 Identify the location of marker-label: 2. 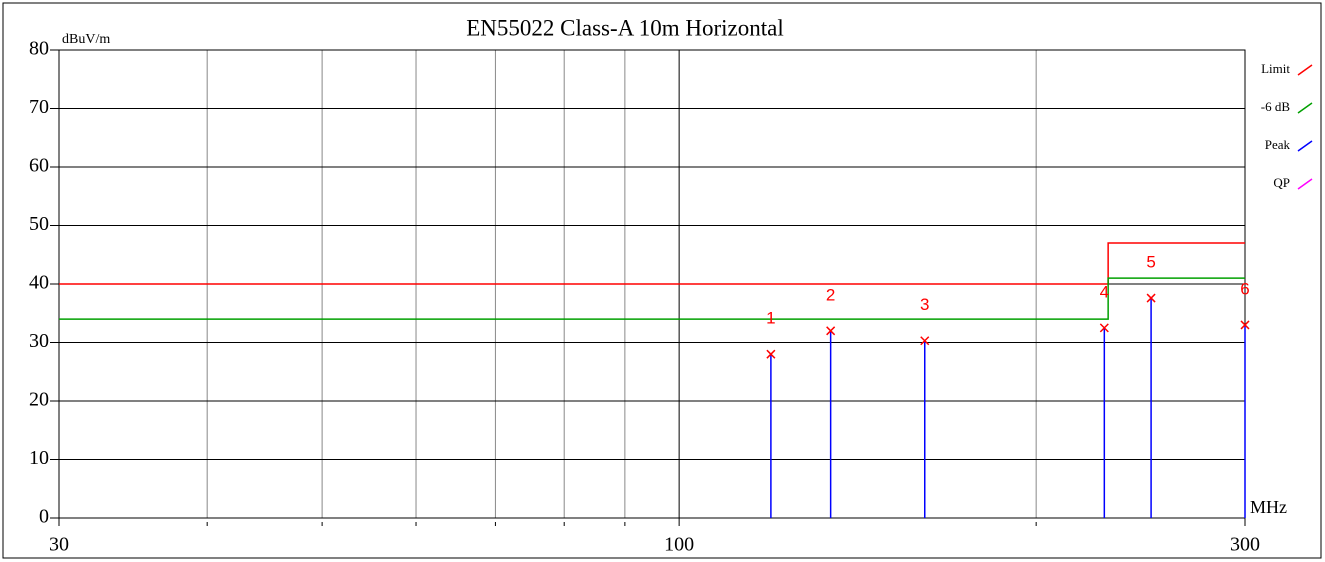
(830, 294).